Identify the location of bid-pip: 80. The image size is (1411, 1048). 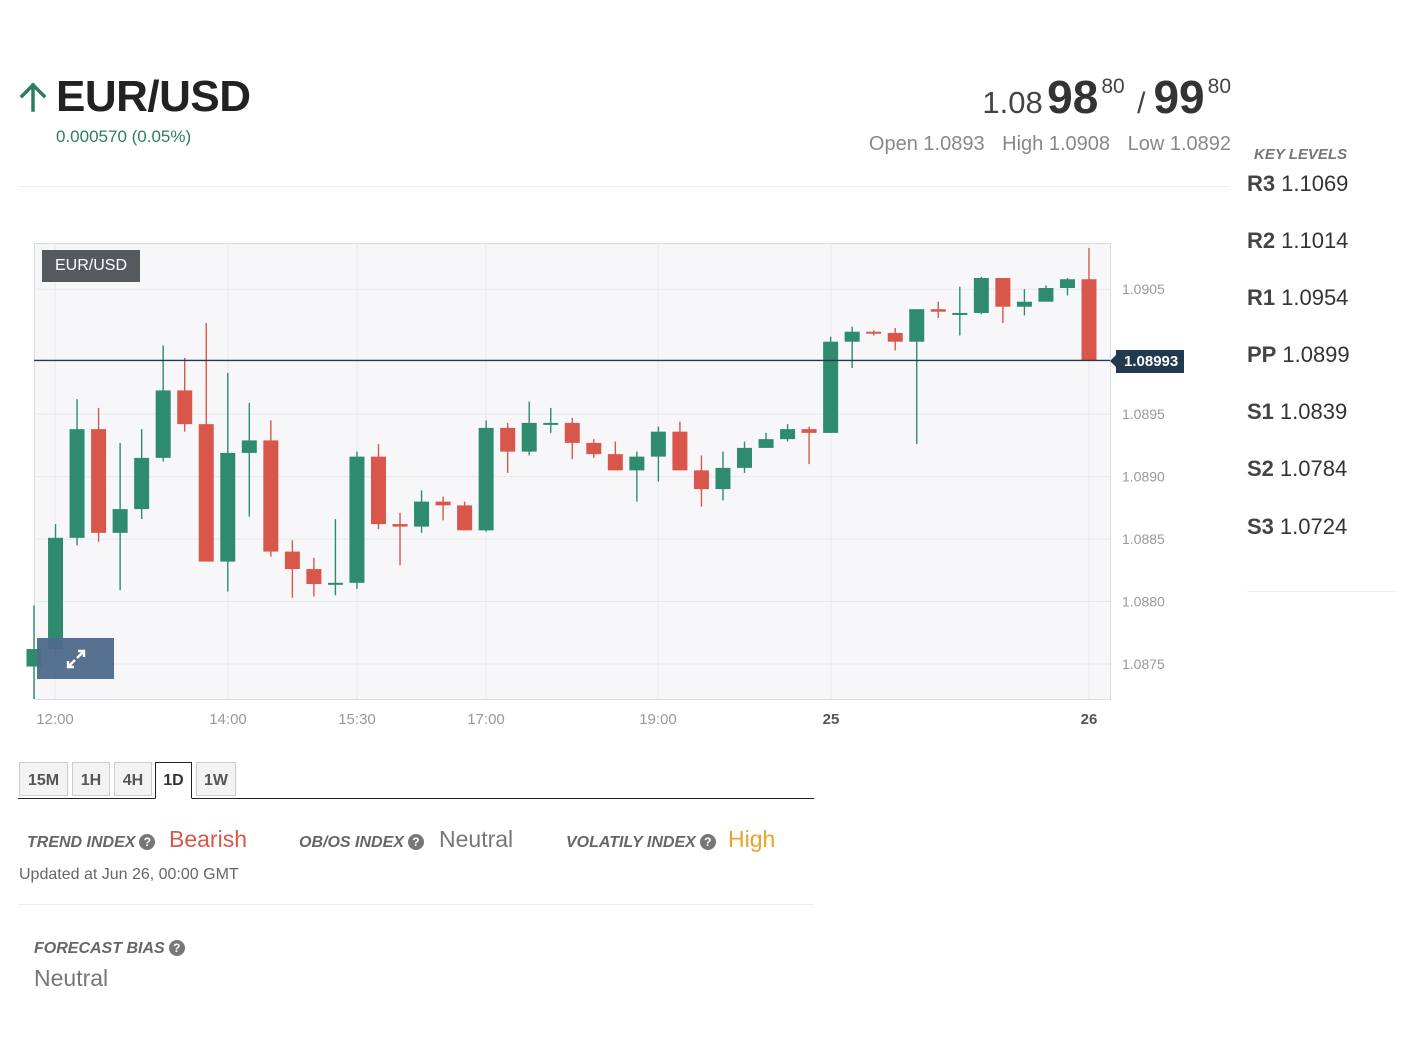
(1113, 86).